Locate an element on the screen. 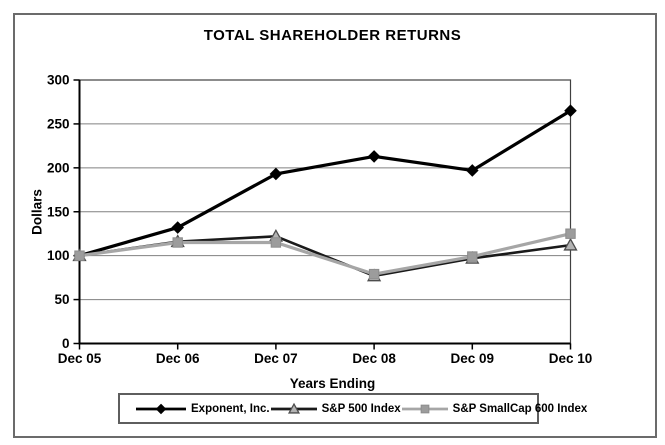  chart-title: TOTAL SHAREHOLDER RETURNS is located at coordinates (332, 35).